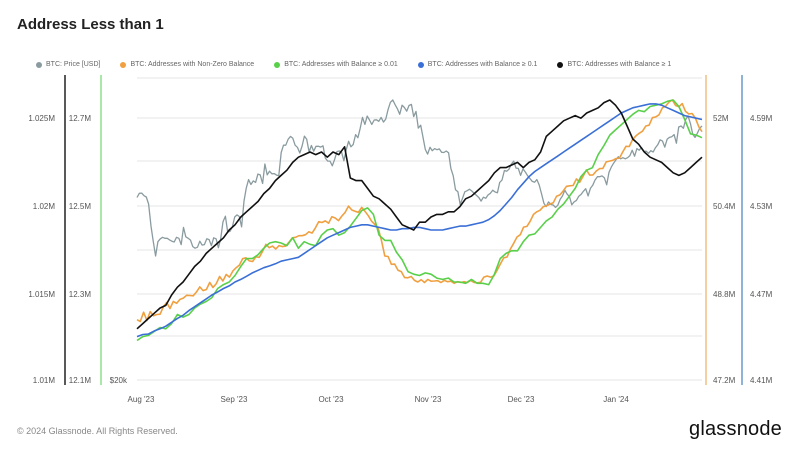  What do you see at coordinates (234, 399) in the screenshot?
I see `x-tick-label: Sep '23` at bounding box center [234, 399].